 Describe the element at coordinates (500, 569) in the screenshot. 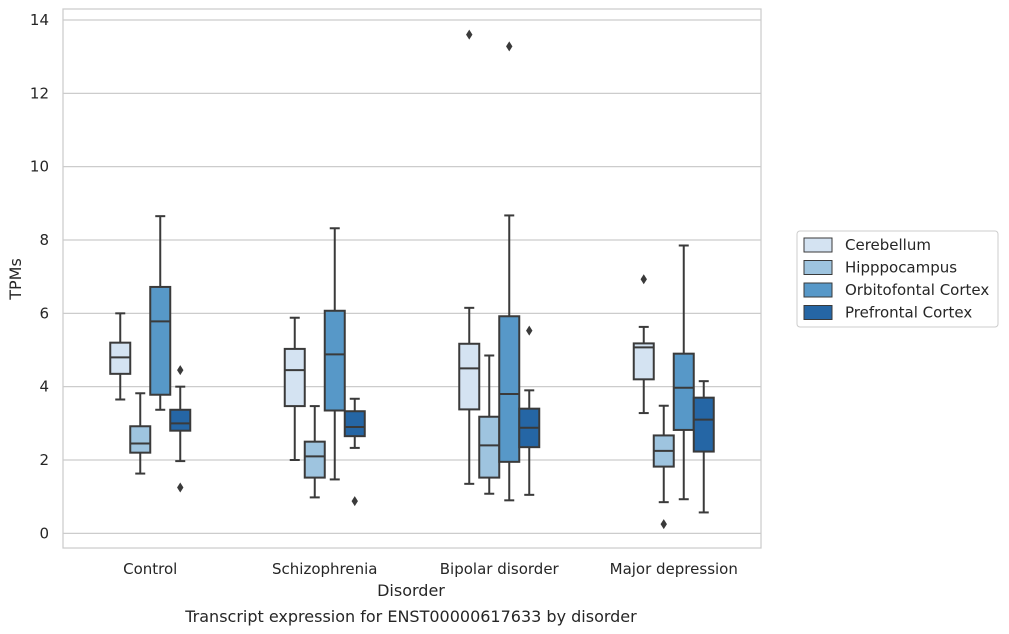

I see `x-tick-label: Bipolar disorder` at that location.